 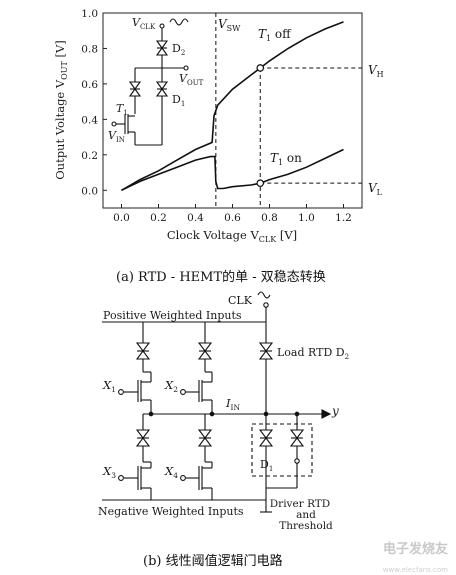 What do you see at coordinates (89, 85) in the screenshot?
I see `y-tick-label: 0.6` at bounding box center [89, 85].